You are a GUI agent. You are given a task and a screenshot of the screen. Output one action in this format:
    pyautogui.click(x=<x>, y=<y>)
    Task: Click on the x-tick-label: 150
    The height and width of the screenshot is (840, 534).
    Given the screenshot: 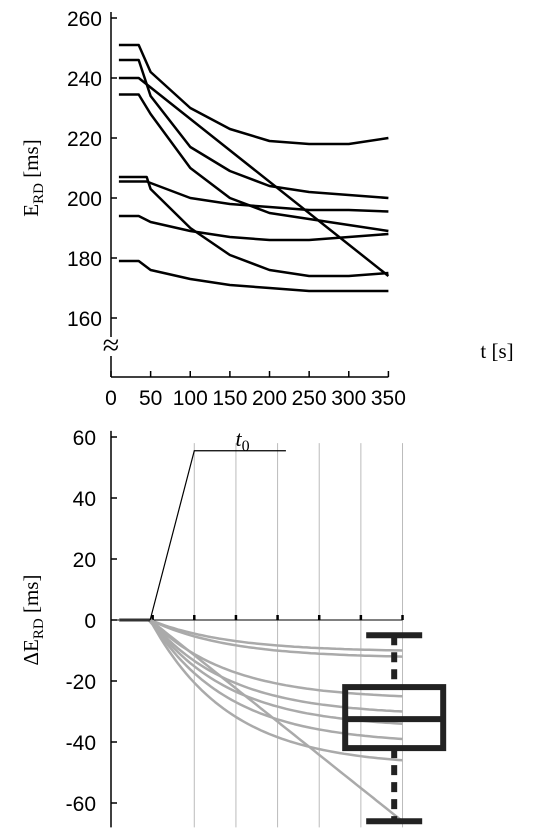 What is the action you would take?
    pyautogui.click(x=229, y=398)
    